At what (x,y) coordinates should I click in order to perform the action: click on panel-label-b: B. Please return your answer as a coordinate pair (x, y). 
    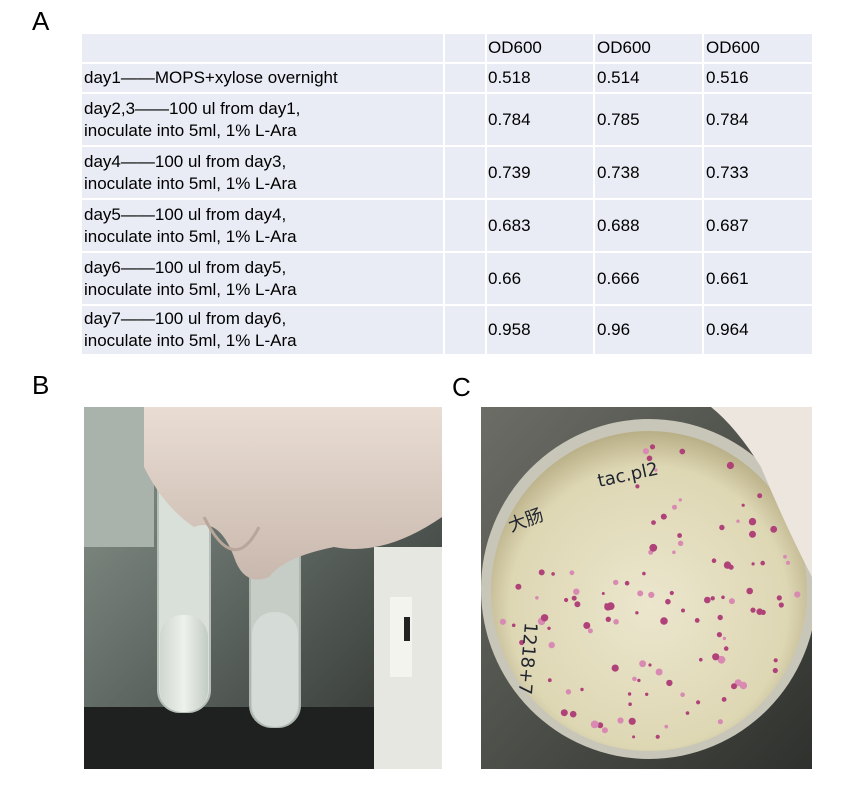
    Looking at the image, I should click on (41, 385).